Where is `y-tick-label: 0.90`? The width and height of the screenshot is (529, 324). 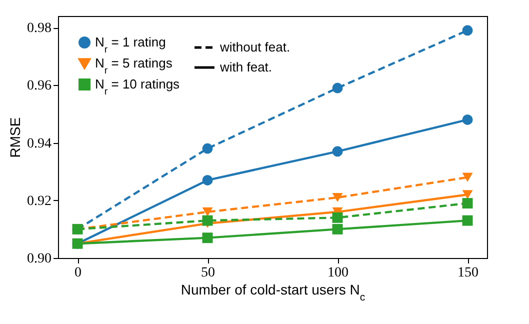 y-tick-label: 0.90 is located at coordinates (39, 259).